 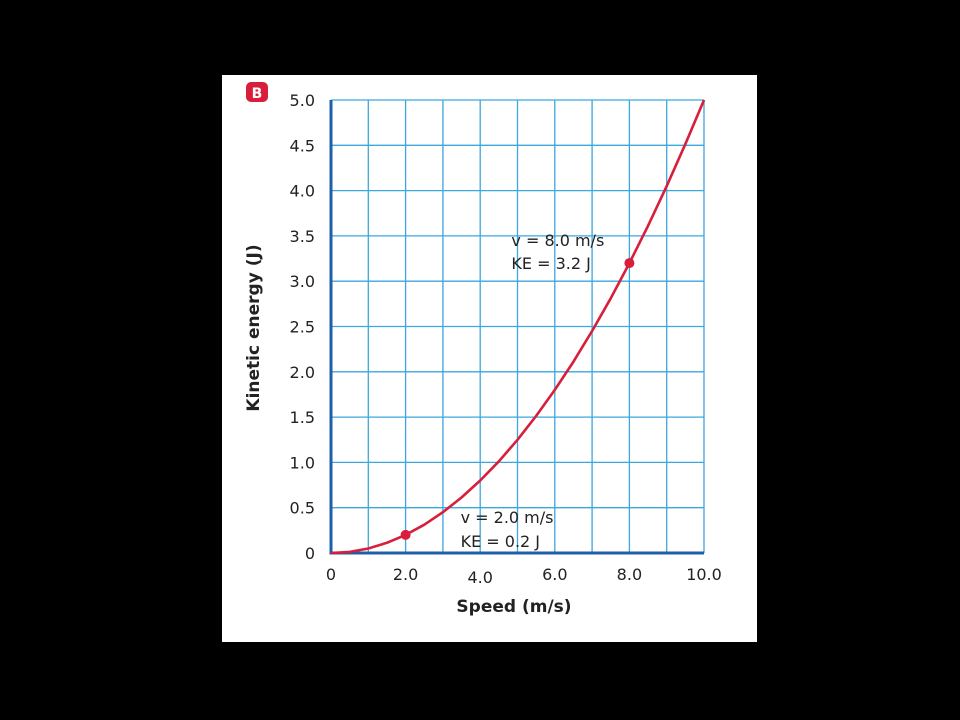 What do you see at coordinates (302, 191) in the screenshot?
I see `y-tick-label: 4.0` at bounding box center [302, 191].